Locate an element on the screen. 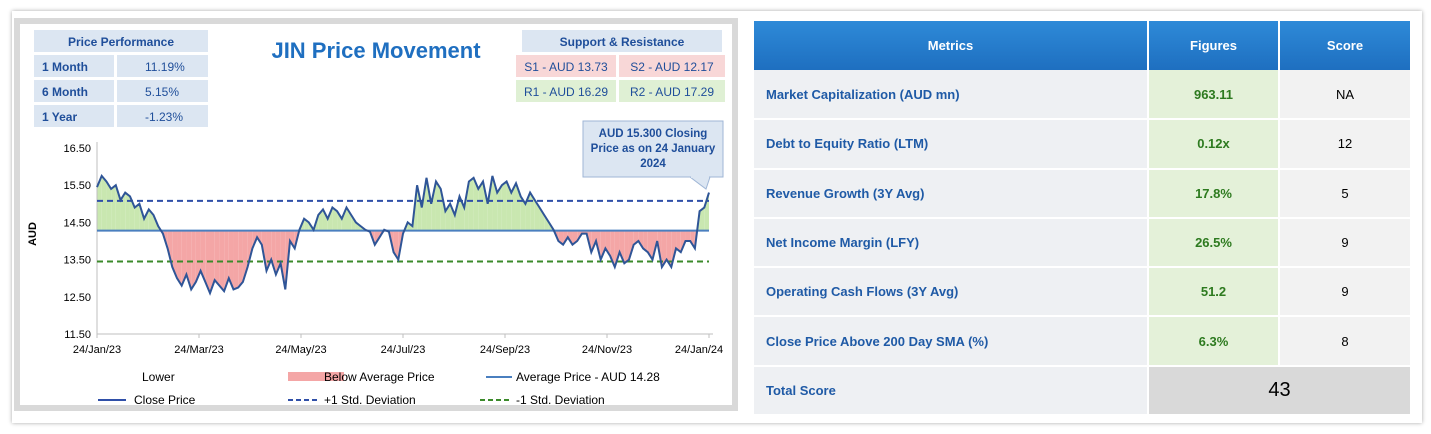 The height and width of the screenshot is (434, 1431). total-score-value: 43 is located at coordinates (1280, 391).